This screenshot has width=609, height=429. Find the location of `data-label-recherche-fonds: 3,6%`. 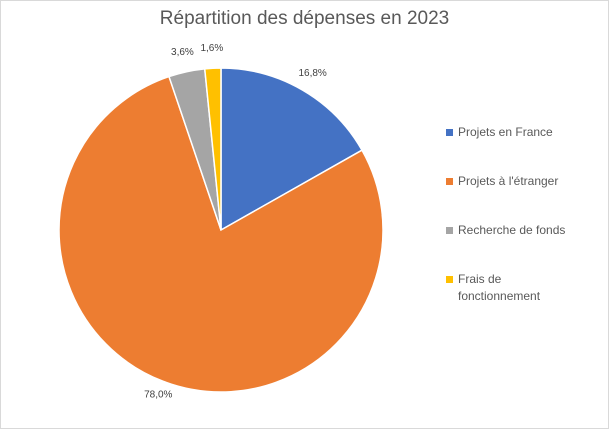

data-label-recherche-fonds: 3,6% is located at coordinates (182, 52).